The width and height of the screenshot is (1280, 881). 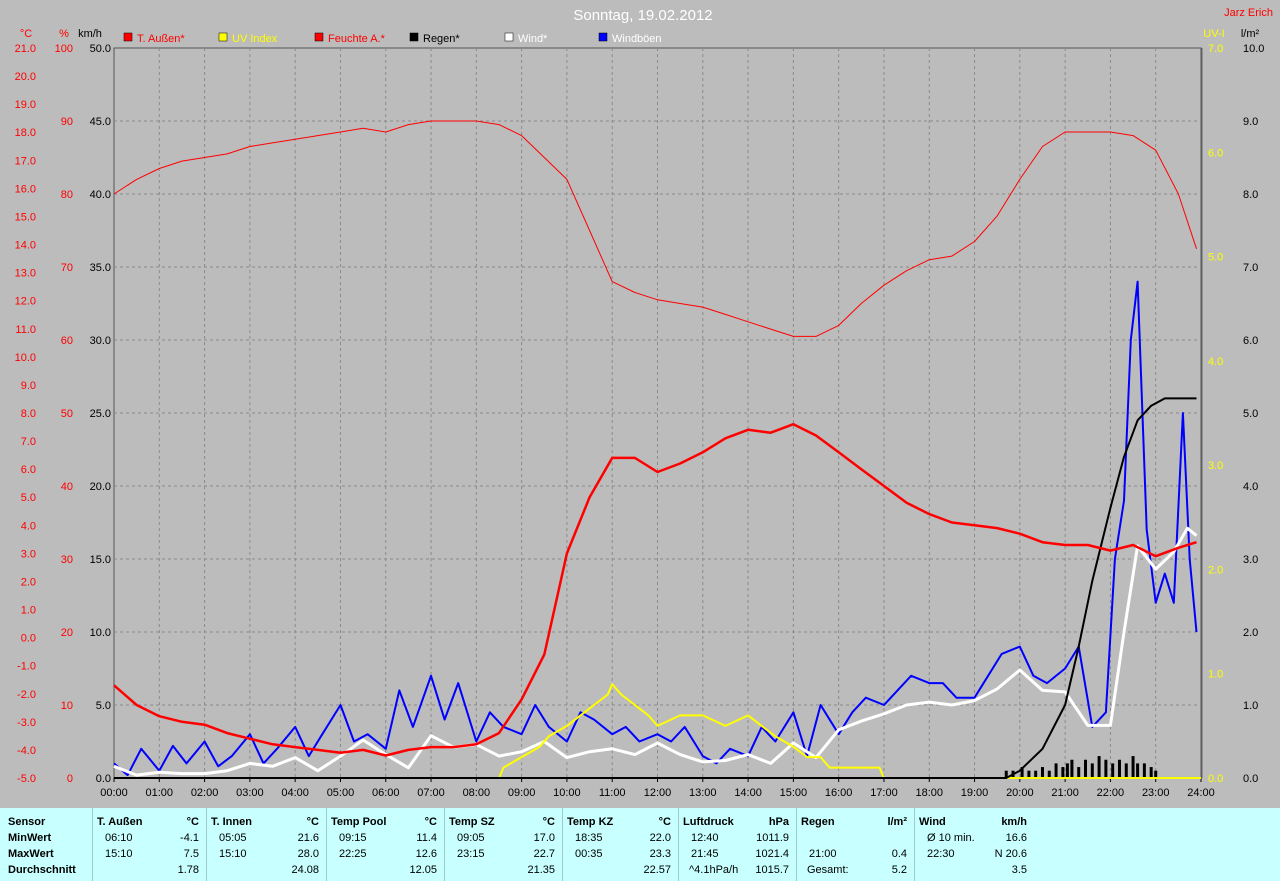 What do you see at coordinates (26, 751) in the screenshot?
I see `y-tick-temp: -4.0` at bounding box center [26, 751].